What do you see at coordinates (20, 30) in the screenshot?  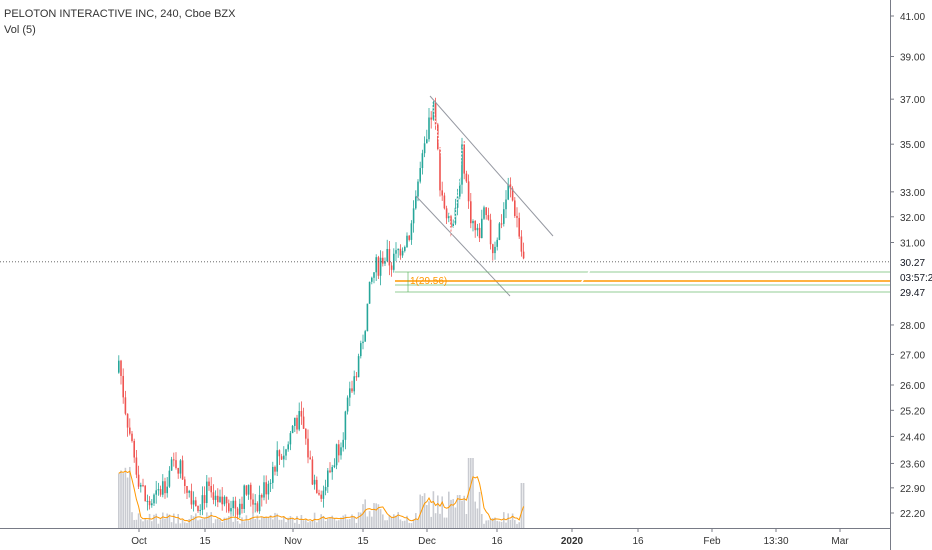 I see `volume-indicator-label: Vol (5)` at bounding box center [20, 30].